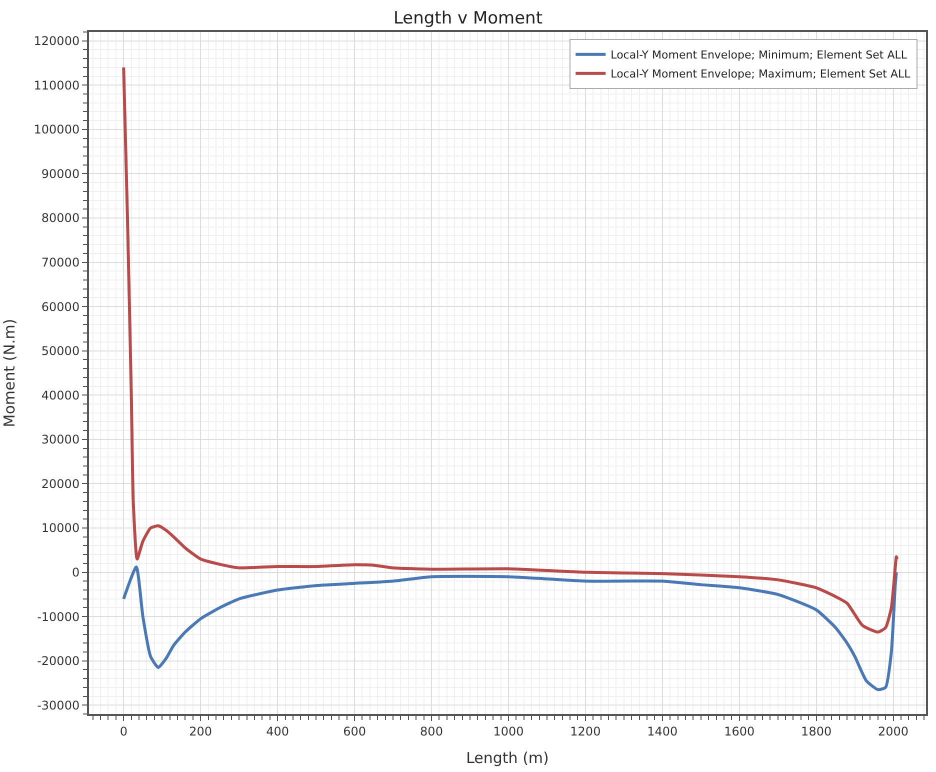 This screenshot has height=772, width=936. What do you see at coordinates (761, 74) in the screenshot?
I see `legend-label: Local-Y Moment Envelope; Maximum; Element Set ALL` at bounding box center [761, 74].